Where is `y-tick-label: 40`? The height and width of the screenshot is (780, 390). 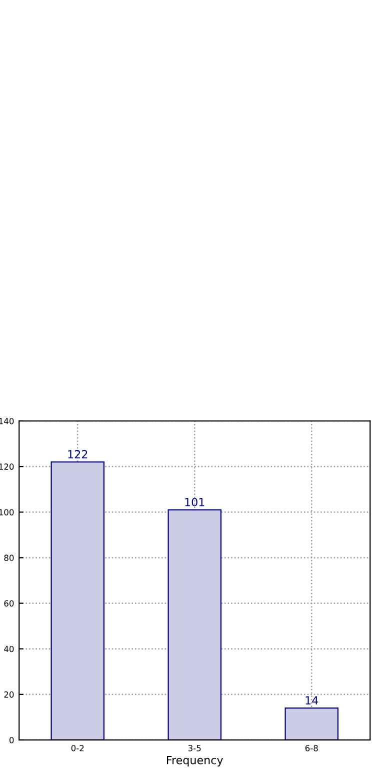 y-tick-label: 40 is located at coordinates (9, 649).